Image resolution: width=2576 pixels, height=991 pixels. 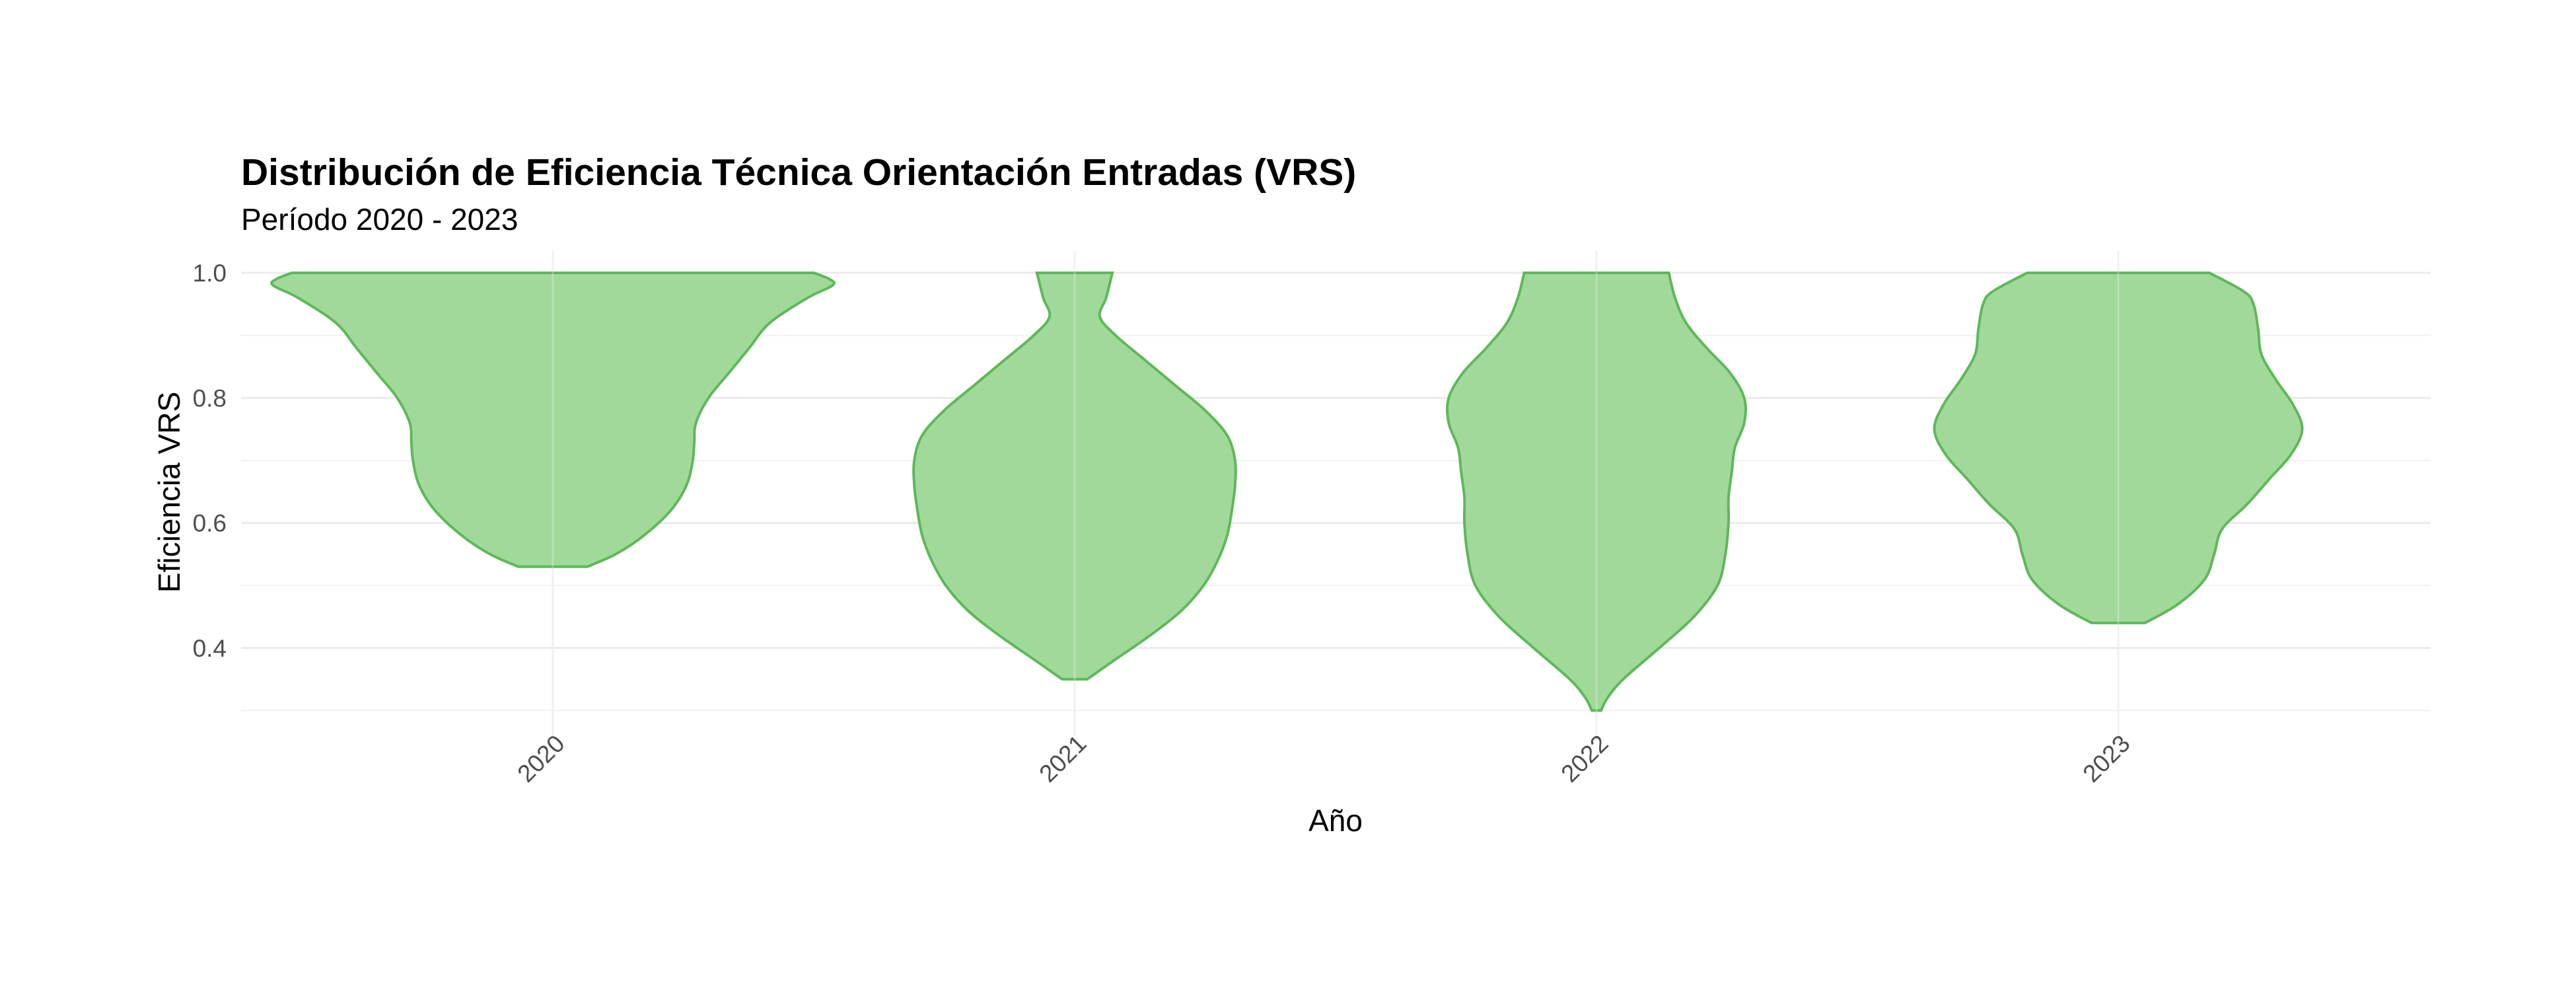 What do you see at coordinates (169, 492) in the screenshot?
I see `y-axis-title: Eficiencia VRS` at bounding box center [169, 492].